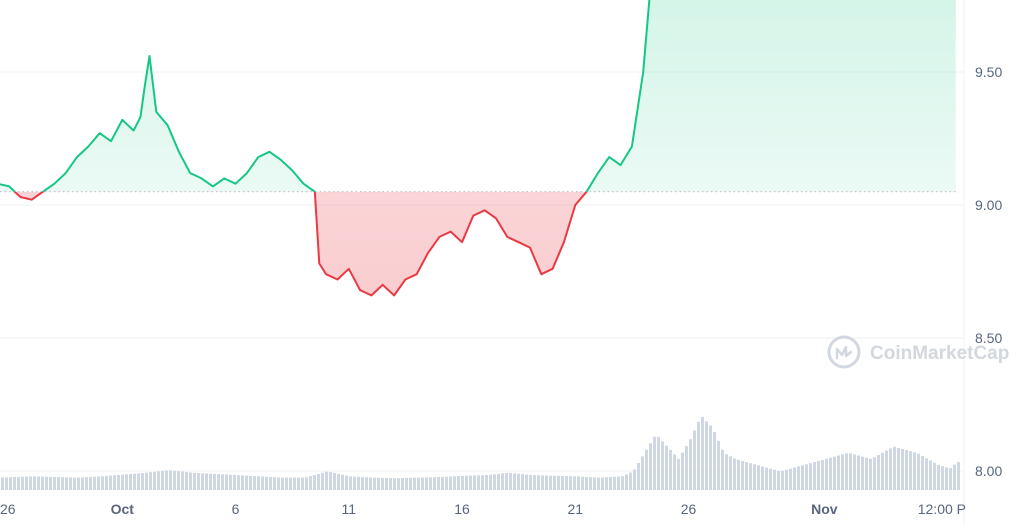  Describe the element at coordinates (462, 509) in the screenshot. I see `x-tick-label: 16` at that location.